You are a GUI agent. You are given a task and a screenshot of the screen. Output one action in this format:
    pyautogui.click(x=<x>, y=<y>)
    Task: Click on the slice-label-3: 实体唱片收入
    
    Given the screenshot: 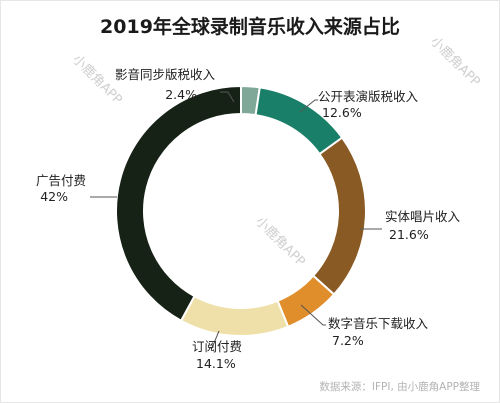 What is the action you would take?
    pyautogui.click(x=423, y=216)
    